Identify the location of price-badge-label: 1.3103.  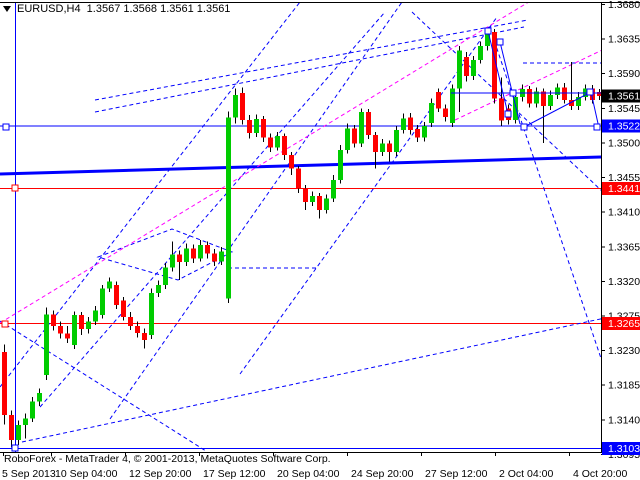
(624, 449).